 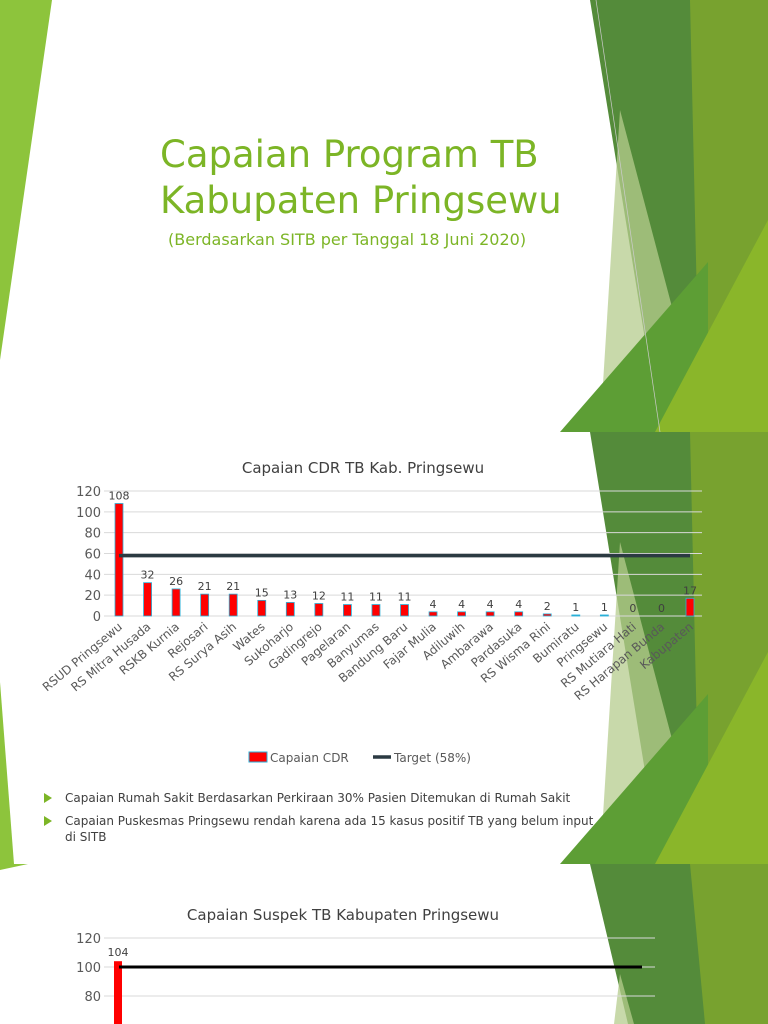 What do you see at coordinates (361, 200) in the screenshot?
I see `title-line-2: Kabupaten Pringsewu` at bounding box center [361, 200].